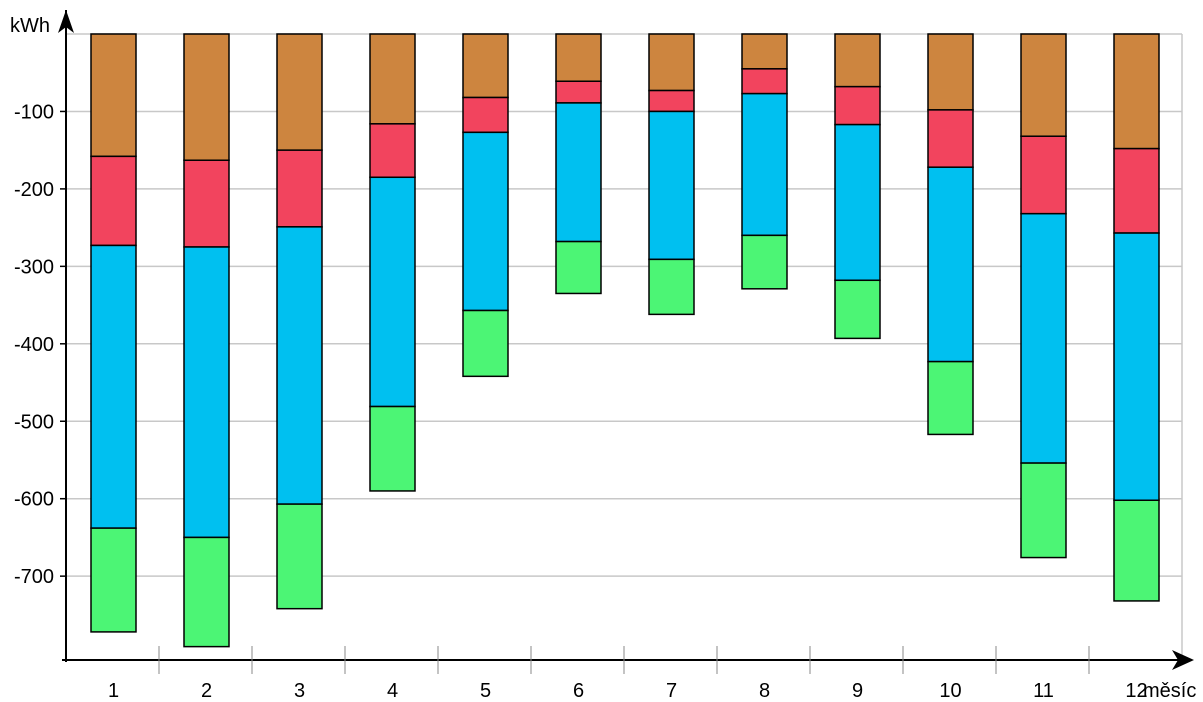 This screenshot has height=702, width=1203. What do you see at coordinates (34, 500) in the screenshot?
I see `y-tick-label: -600` at bounding box center [34, 500].